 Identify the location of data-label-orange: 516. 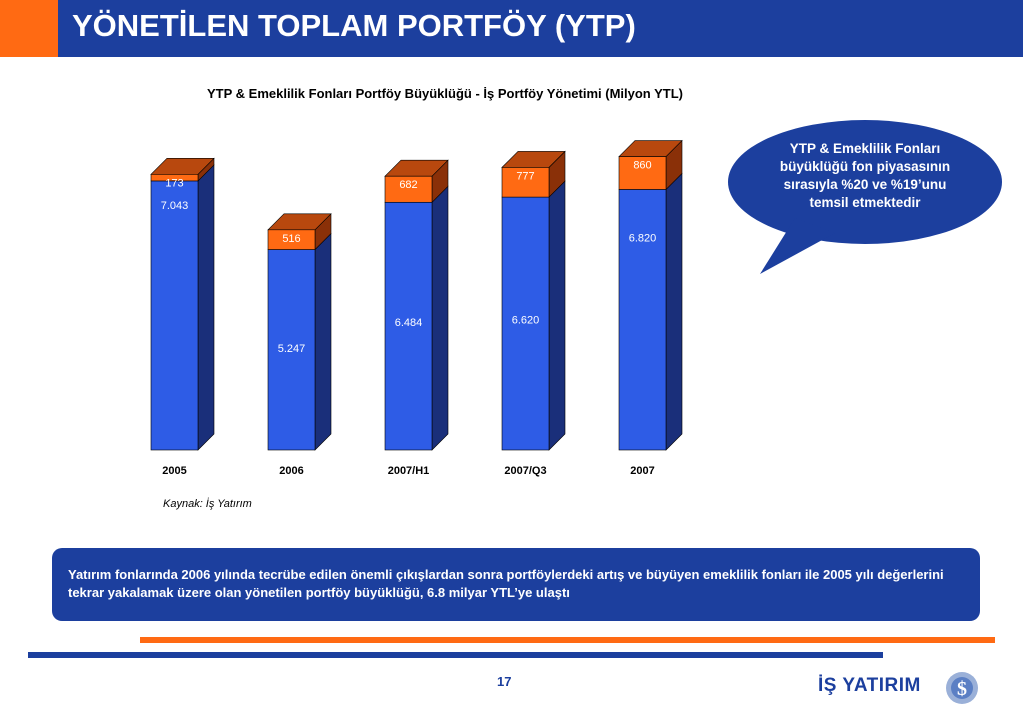
(291, 239).